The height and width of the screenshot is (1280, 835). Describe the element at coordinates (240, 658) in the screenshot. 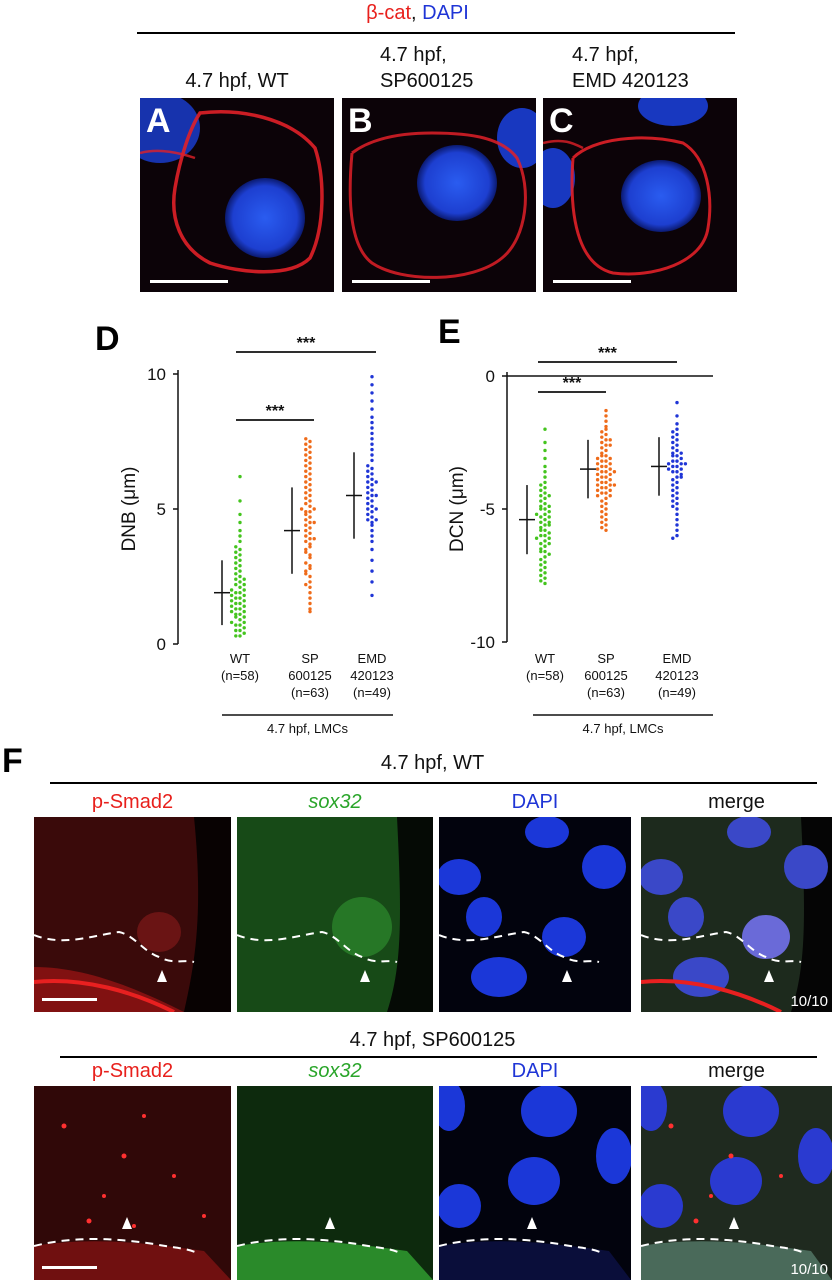

I see `category-label-D-0: WT` at that location.